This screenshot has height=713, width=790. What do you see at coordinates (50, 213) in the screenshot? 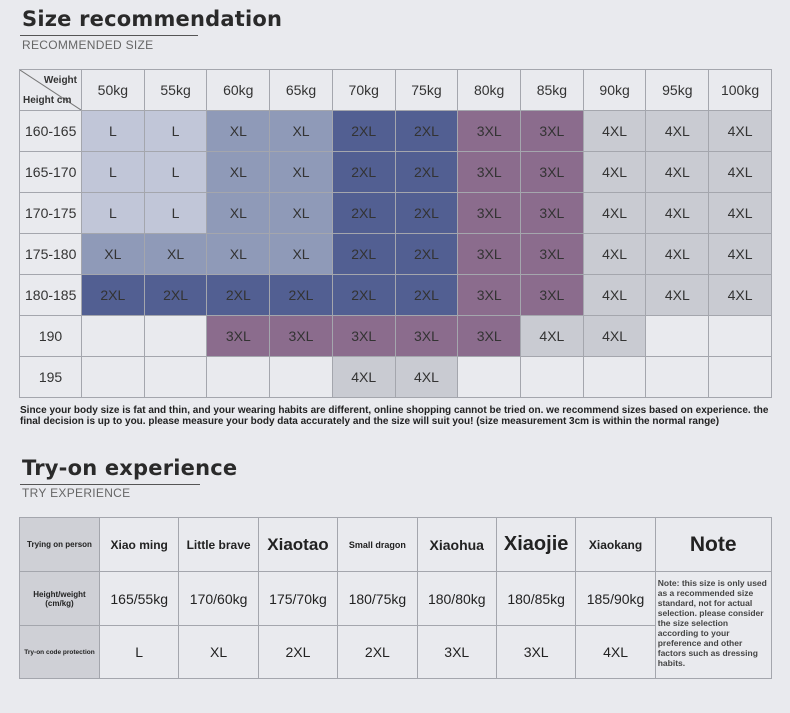
I see `height-header: 170-175` at bounding box center [50, 213].